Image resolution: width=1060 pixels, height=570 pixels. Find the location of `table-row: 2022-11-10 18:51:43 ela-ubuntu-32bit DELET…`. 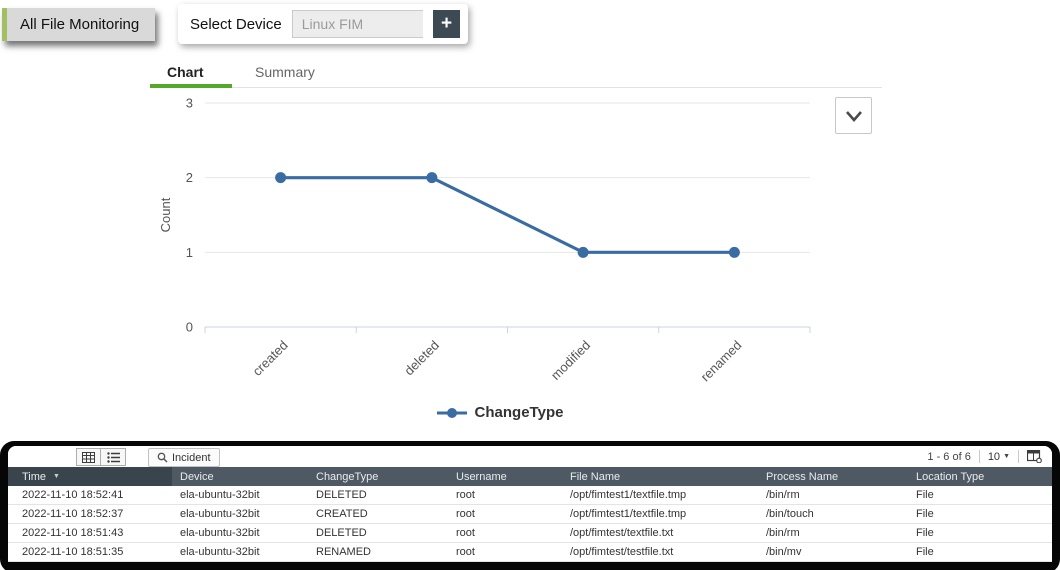

table-row: 2022-11-10 18:51:43 ela-ubuntu-32bit DELET… is located at coordinates (530, 533).